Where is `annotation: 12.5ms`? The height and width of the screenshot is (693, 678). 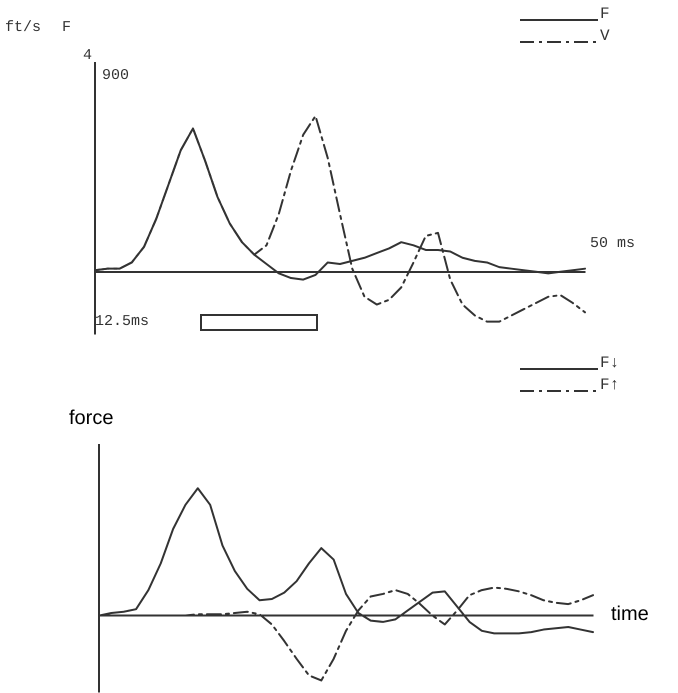 annotation: 12.5ms is located at coordinates (122, 321).